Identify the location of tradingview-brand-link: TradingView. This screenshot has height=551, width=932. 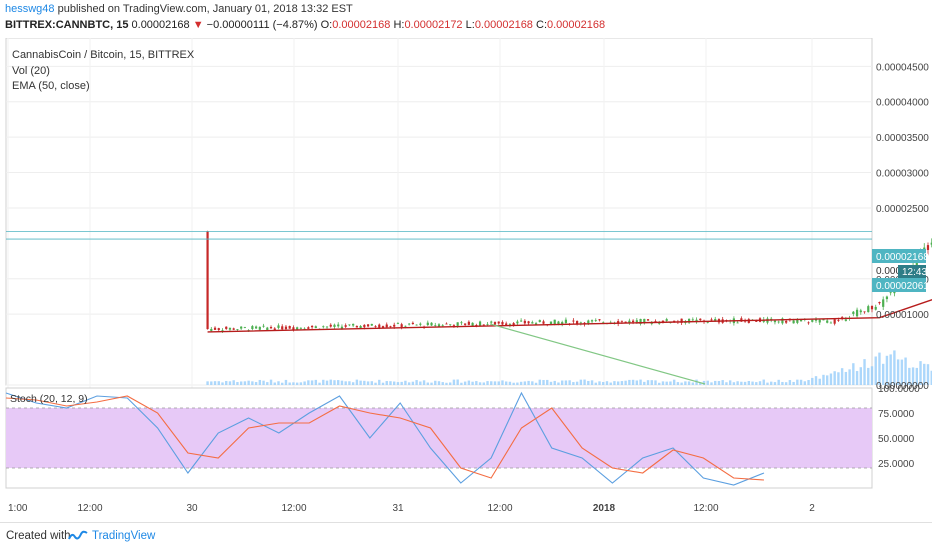
(124, 536).